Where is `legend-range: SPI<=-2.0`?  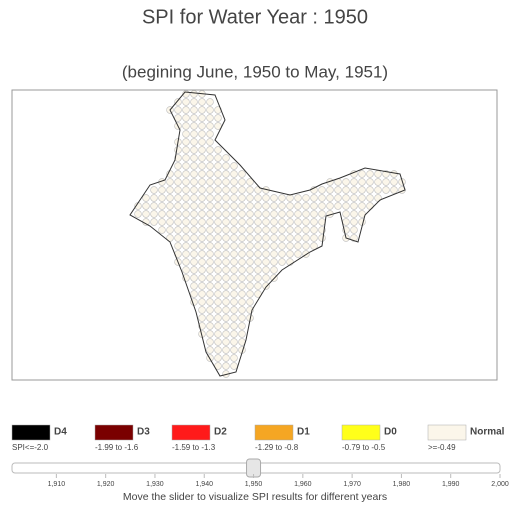 legend-range: SPI<=-2.0 is located at coordinates (30, 447).